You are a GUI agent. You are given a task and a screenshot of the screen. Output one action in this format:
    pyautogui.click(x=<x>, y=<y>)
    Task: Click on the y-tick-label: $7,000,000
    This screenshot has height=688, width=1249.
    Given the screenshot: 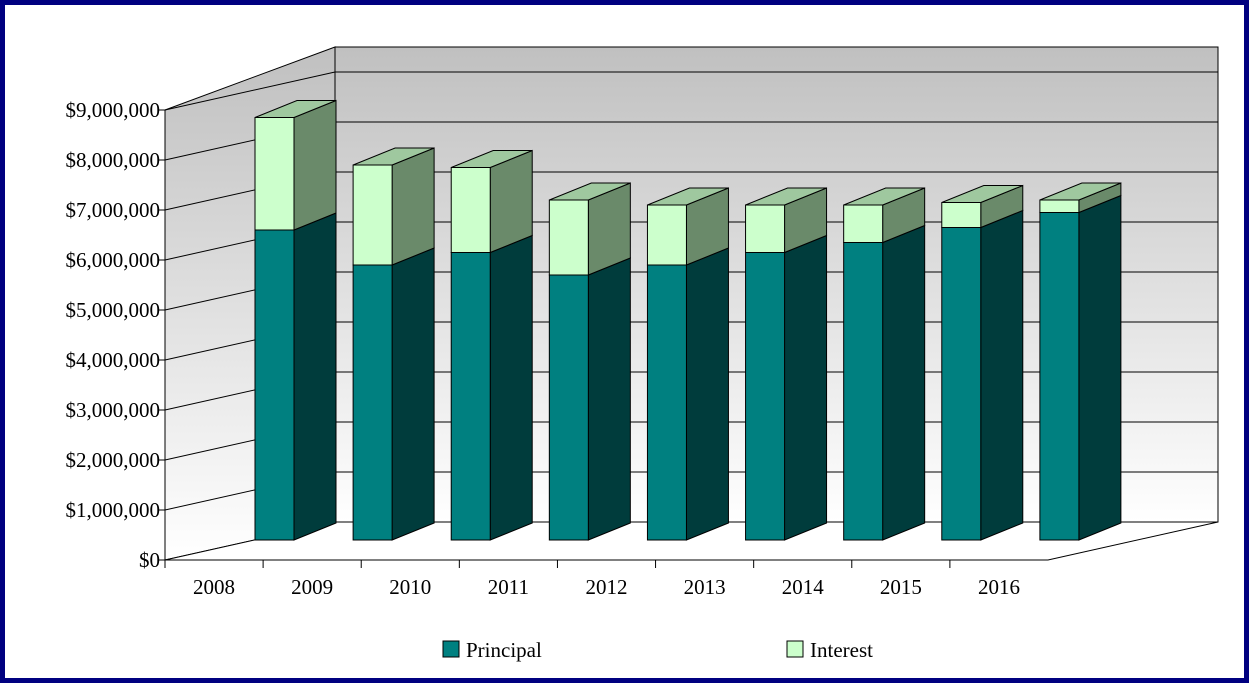 What is the action you would take?
    pyautogui.click(x=113, y=210)
    